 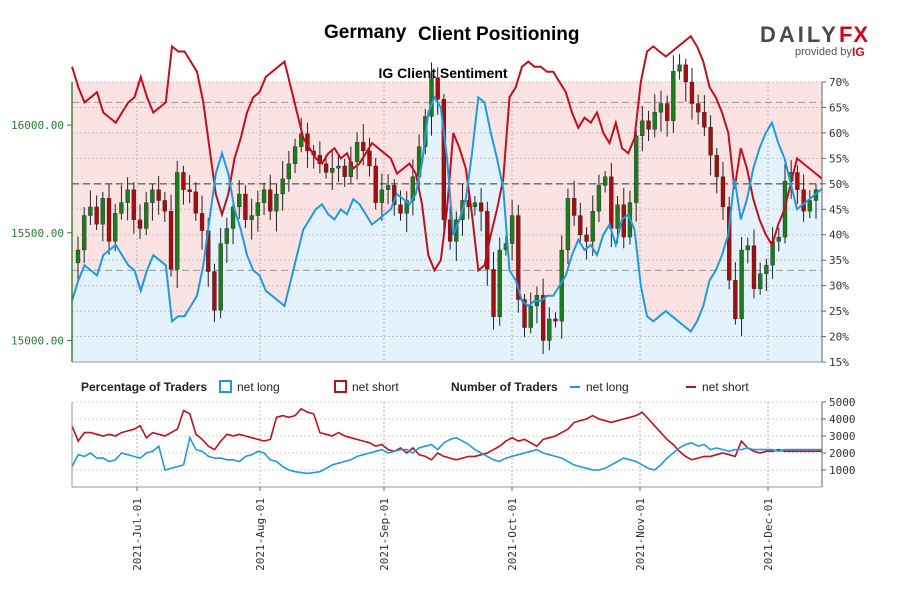 What do you see at coordinates (839, 209) in the screenshot?
I see `pct-tick-label: 45%` at bounding box center [839, 209].